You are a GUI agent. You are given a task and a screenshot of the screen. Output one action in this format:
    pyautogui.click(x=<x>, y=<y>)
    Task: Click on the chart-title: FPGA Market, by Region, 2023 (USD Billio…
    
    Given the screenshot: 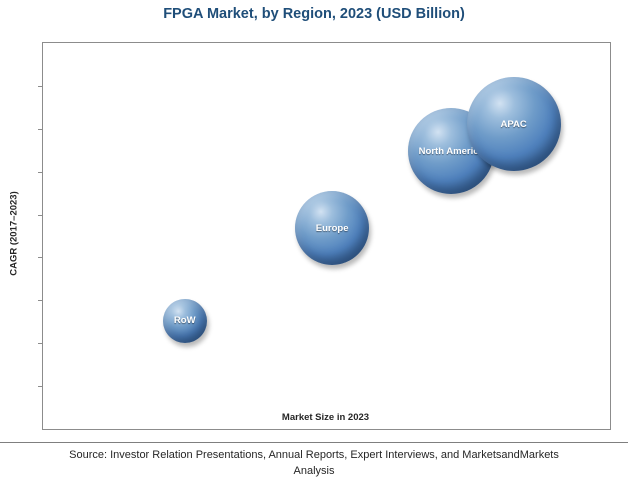 What is the action you would take?
    pyautogui.click(x=314, y=14)
    